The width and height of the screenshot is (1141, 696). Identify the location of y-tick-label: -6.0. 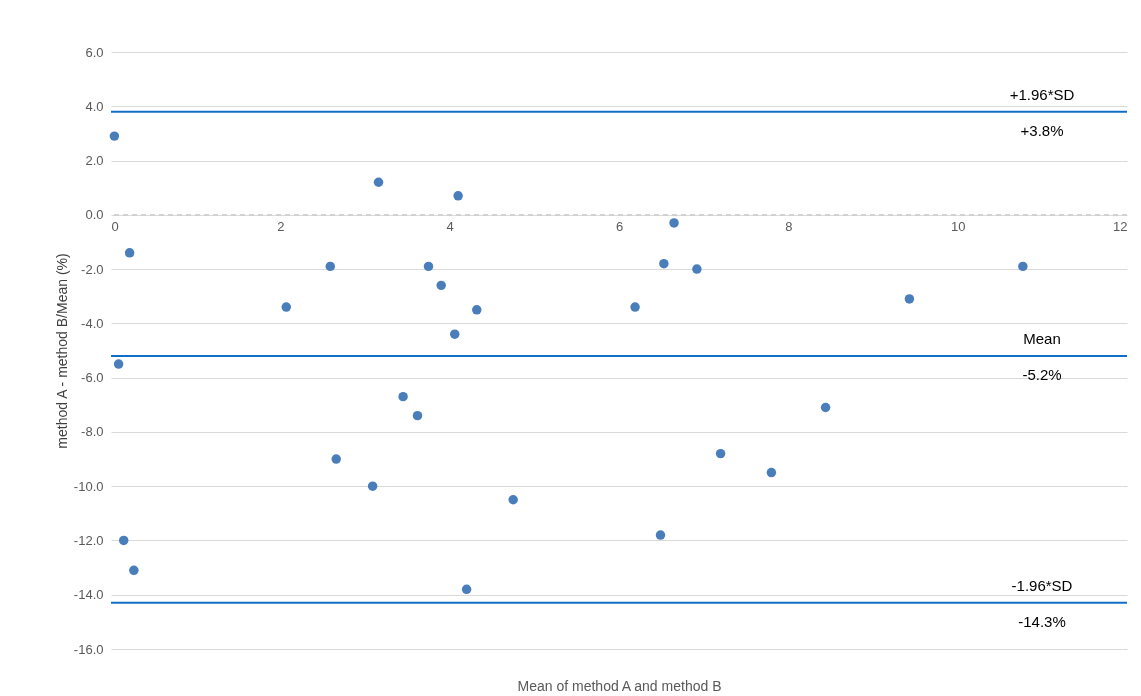
(92, 378).